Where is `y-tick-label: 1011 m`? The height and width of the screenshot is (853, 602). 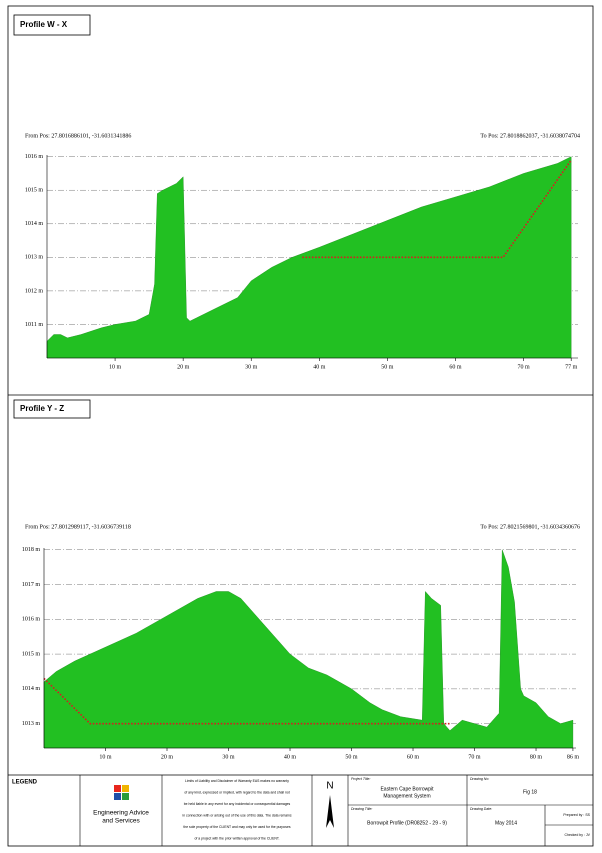 y-tick-label: 1011 m is located at coordinates (34, 325).